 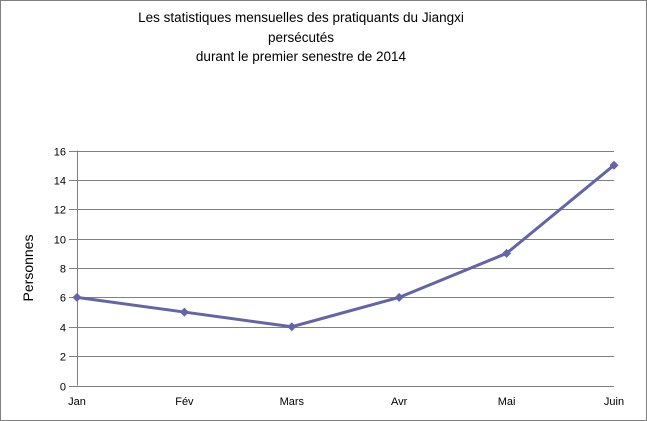 I want to click on y-tick-label: 16, so click(x=60, y=153).